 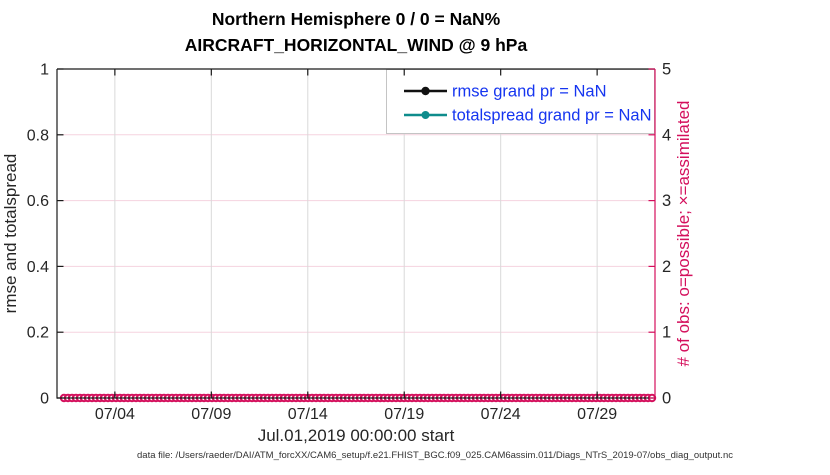 I want to click on y-axis-label-right: # of obs: o=possible; ×=assimilated, so click(x=683, y=233).